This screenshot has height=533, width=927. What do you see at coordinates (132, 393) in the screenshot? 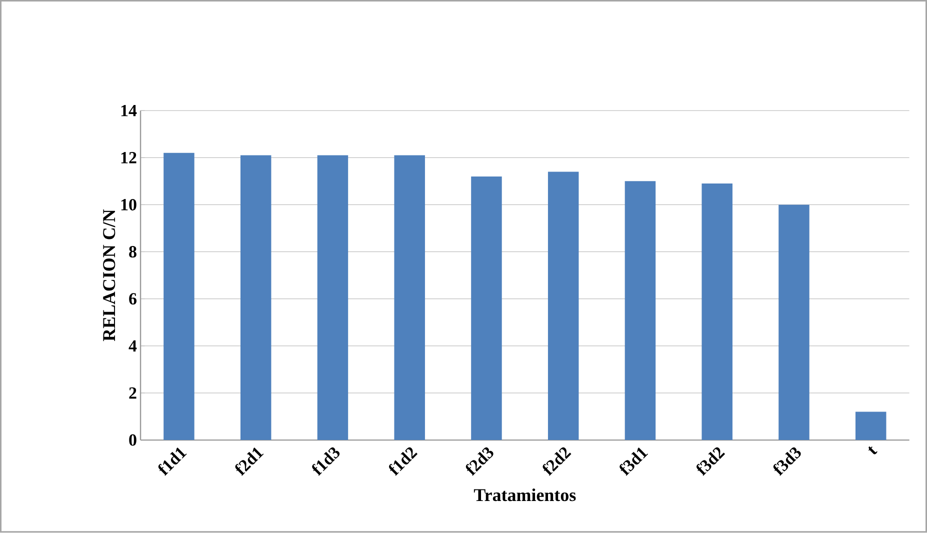
I see `y-tick-label: 2` at bounding box center [132, 393].